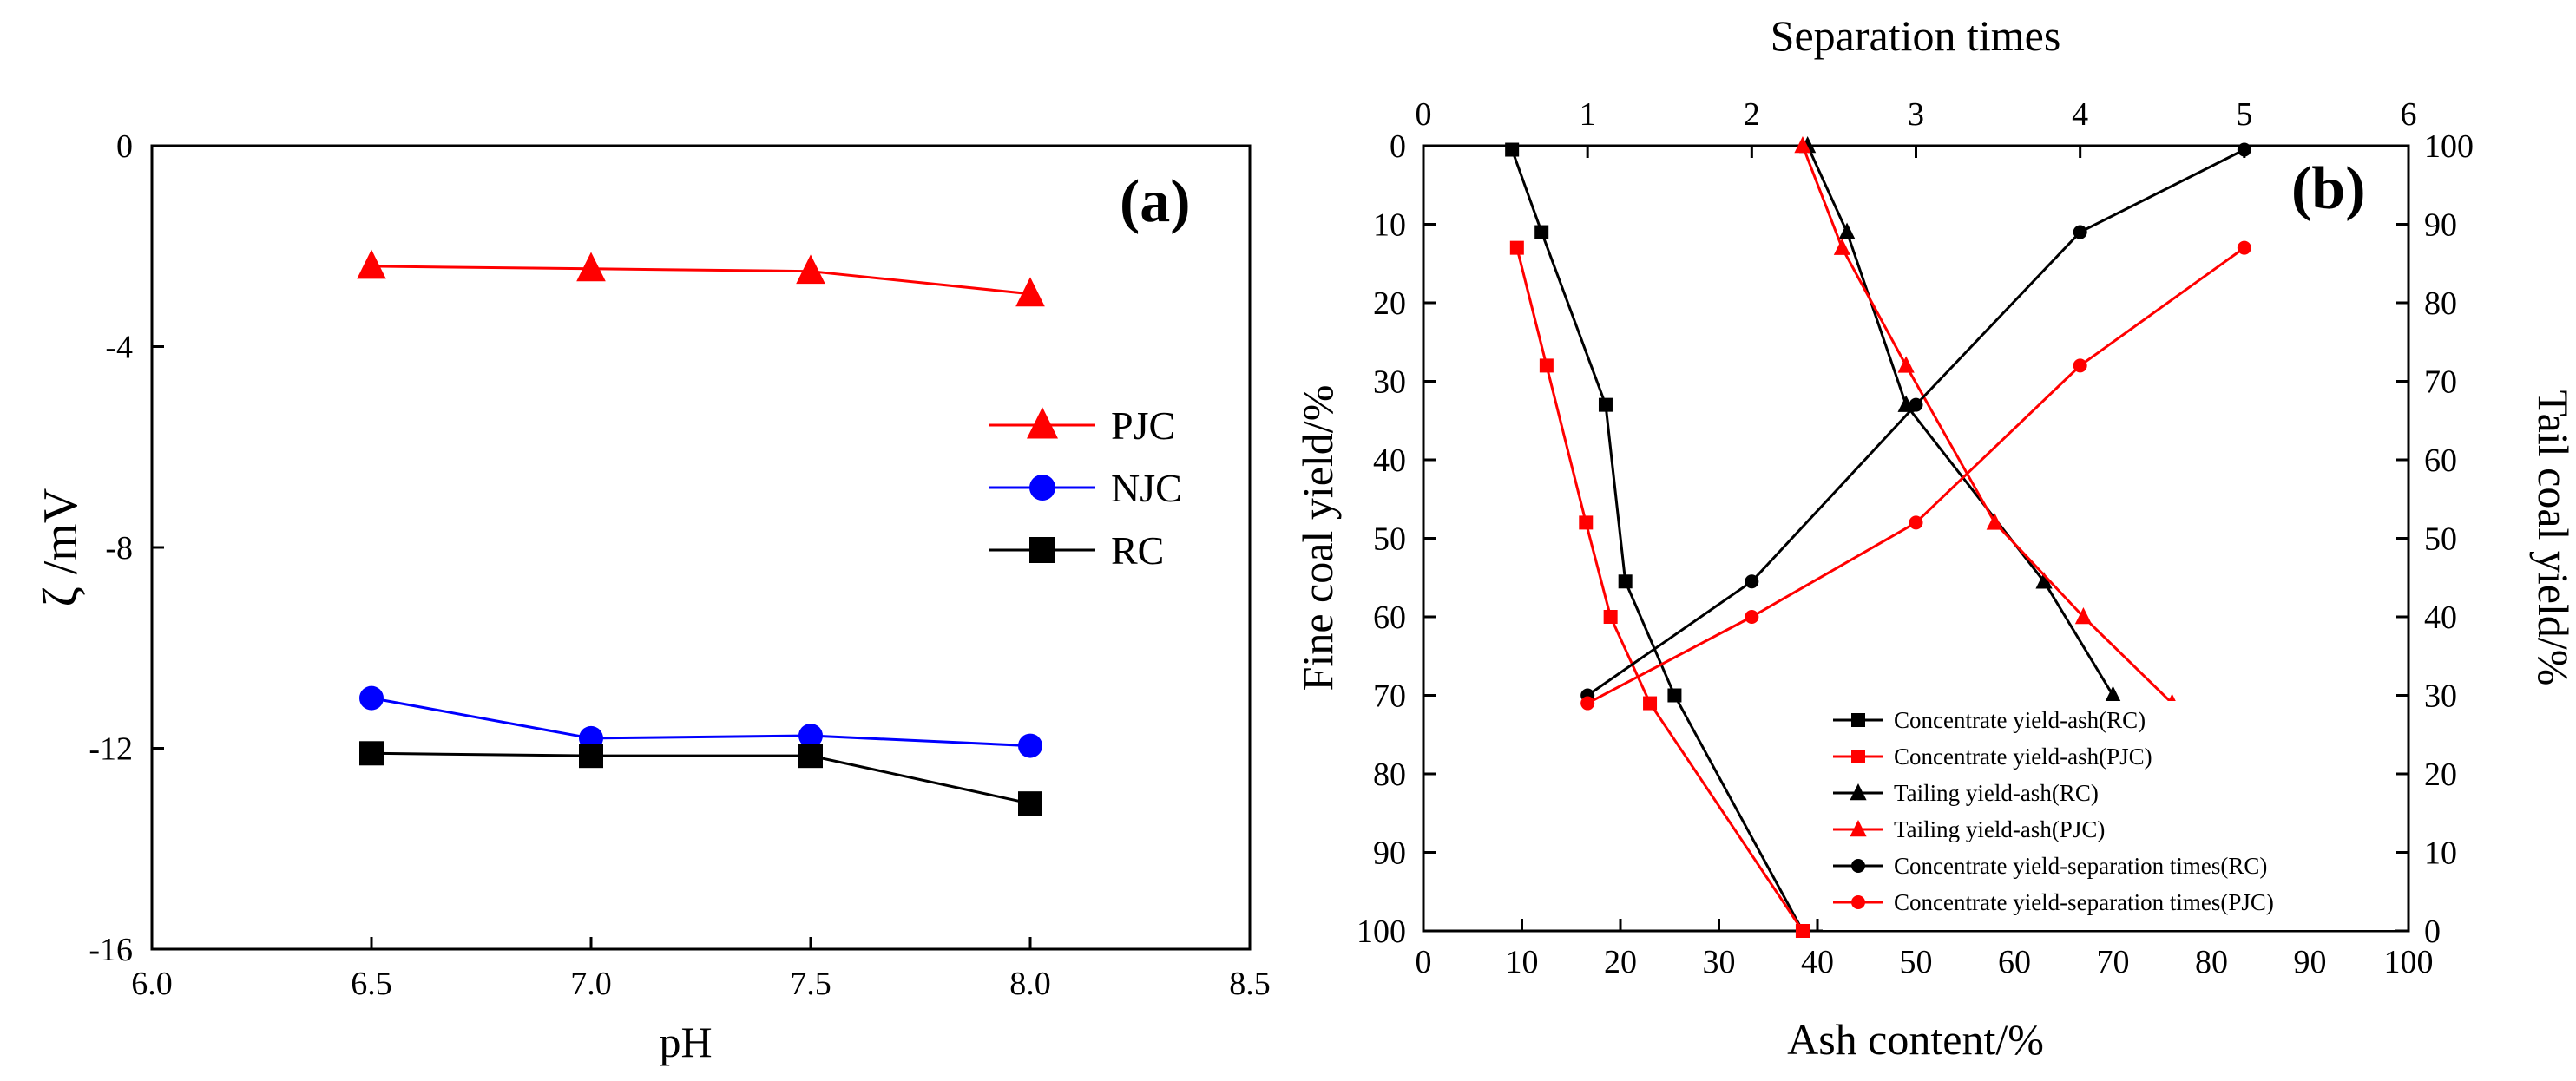 Image resolution: width=2576 pixels, height=1081 pixels. Describe the element at coordinates (1424, 962) in the screenshot. I see `x-tick-label-b: 0` at that location.